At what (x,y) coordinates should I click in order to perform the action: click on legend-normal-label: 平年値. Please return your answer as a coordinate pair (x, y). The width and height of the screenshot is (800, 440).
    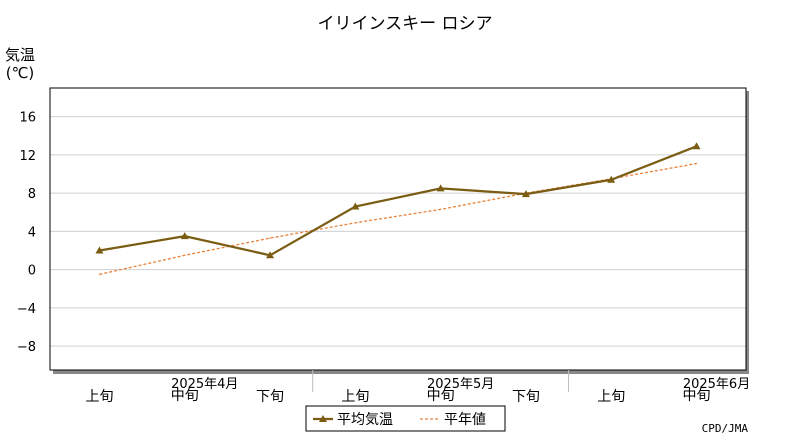
    Looking at the image, I should click on (465, 420).